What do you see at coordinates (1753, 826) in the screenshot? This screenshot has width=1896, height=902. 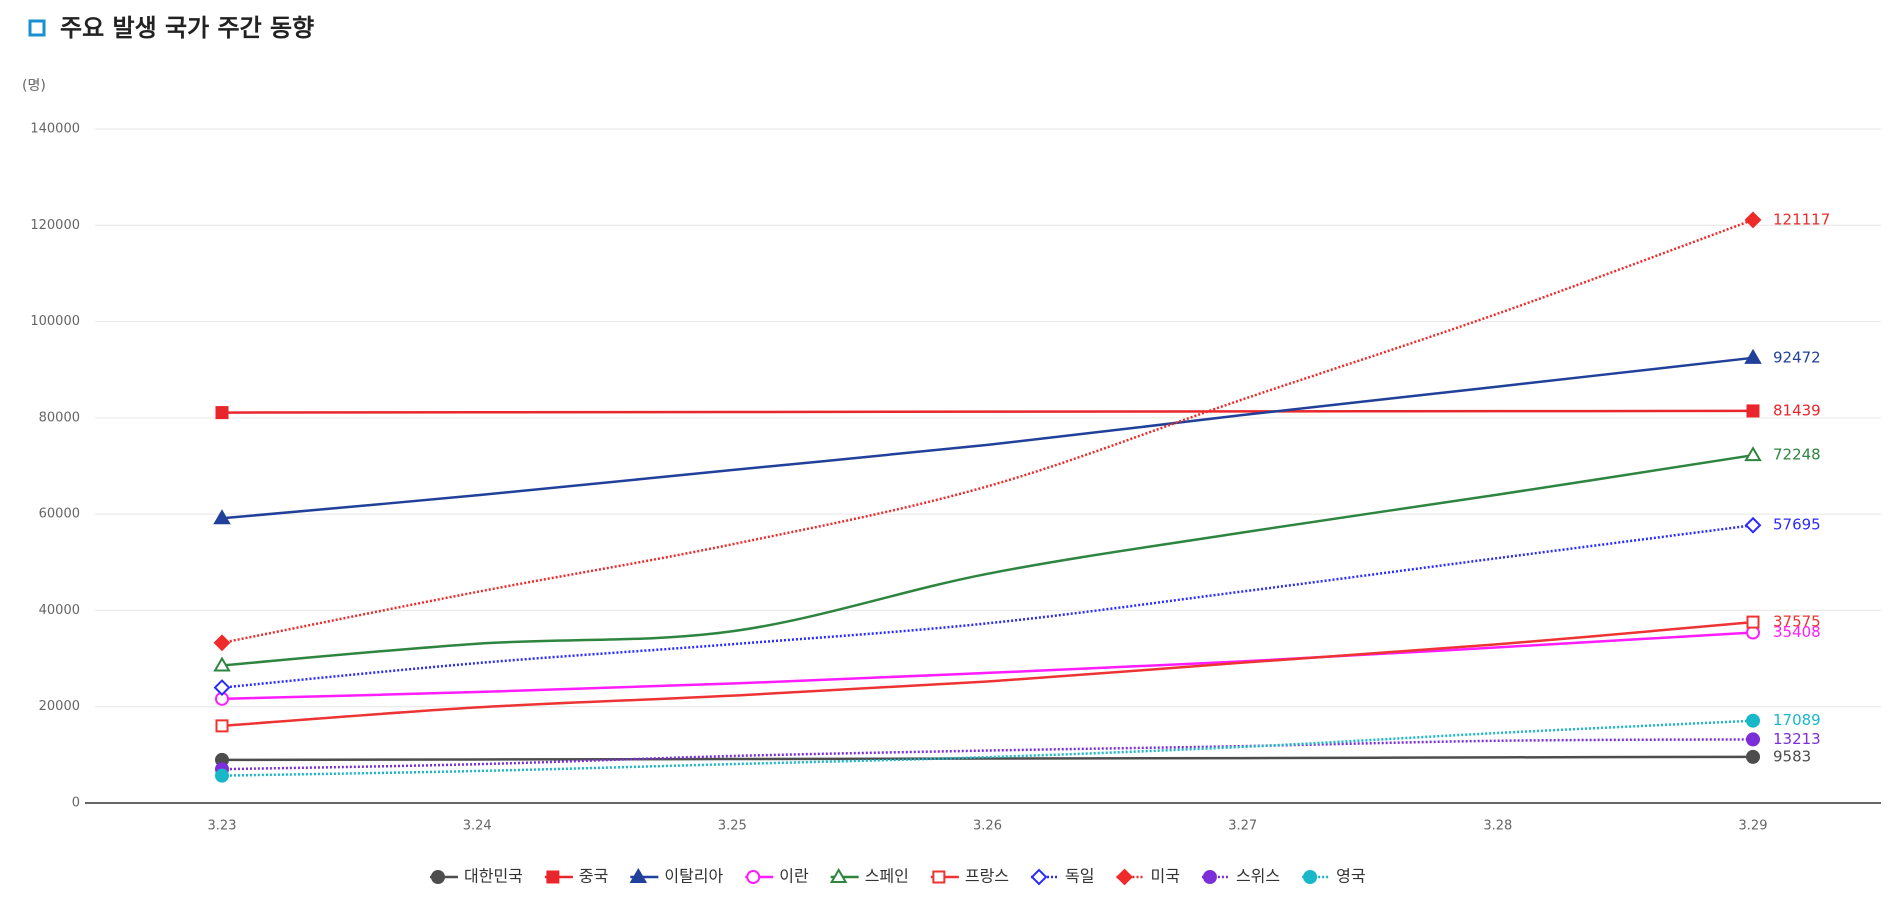 I see `x-tick-label: 3.29` at bounding box center [1753, 826].